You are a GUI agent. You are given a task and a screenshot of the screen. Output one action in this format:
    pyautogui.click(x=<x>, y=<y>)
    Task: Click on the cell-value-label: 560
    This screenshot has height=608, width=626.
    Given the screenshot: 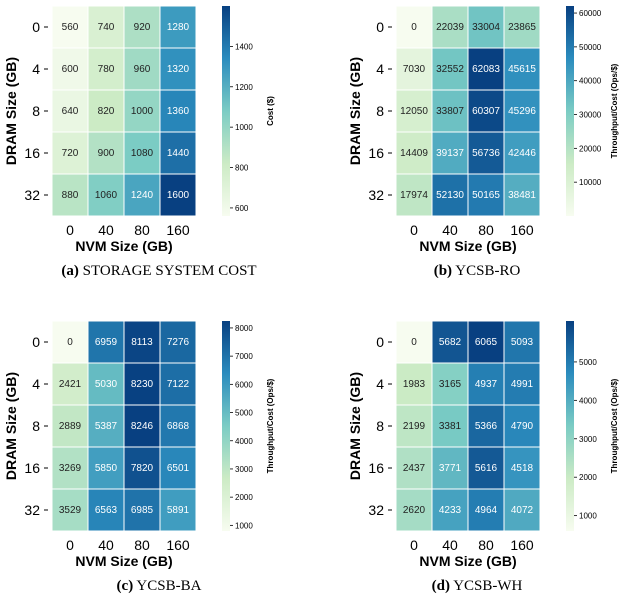 What is the action you would take?
    pyautogui.click(x=70, y=27)
    